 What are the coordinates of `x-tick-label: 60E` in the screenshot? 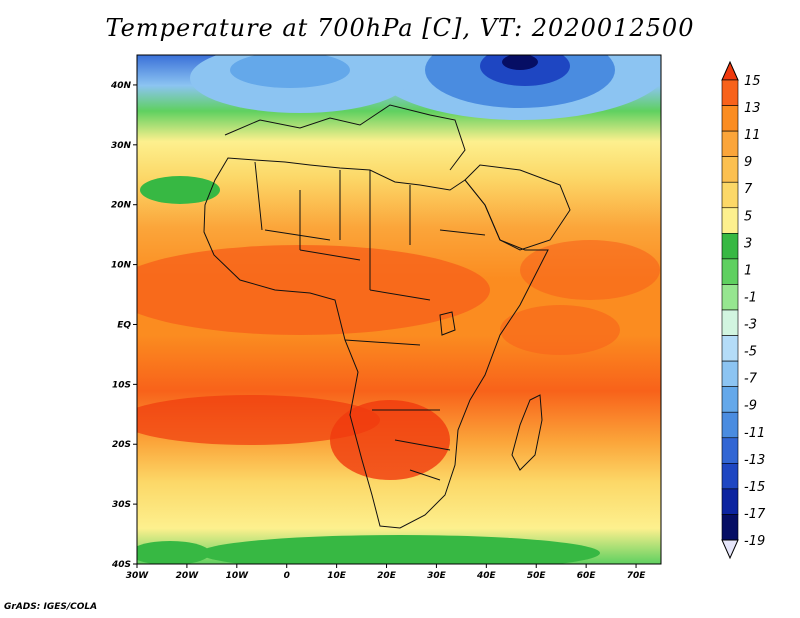 It's located at (587, 576).